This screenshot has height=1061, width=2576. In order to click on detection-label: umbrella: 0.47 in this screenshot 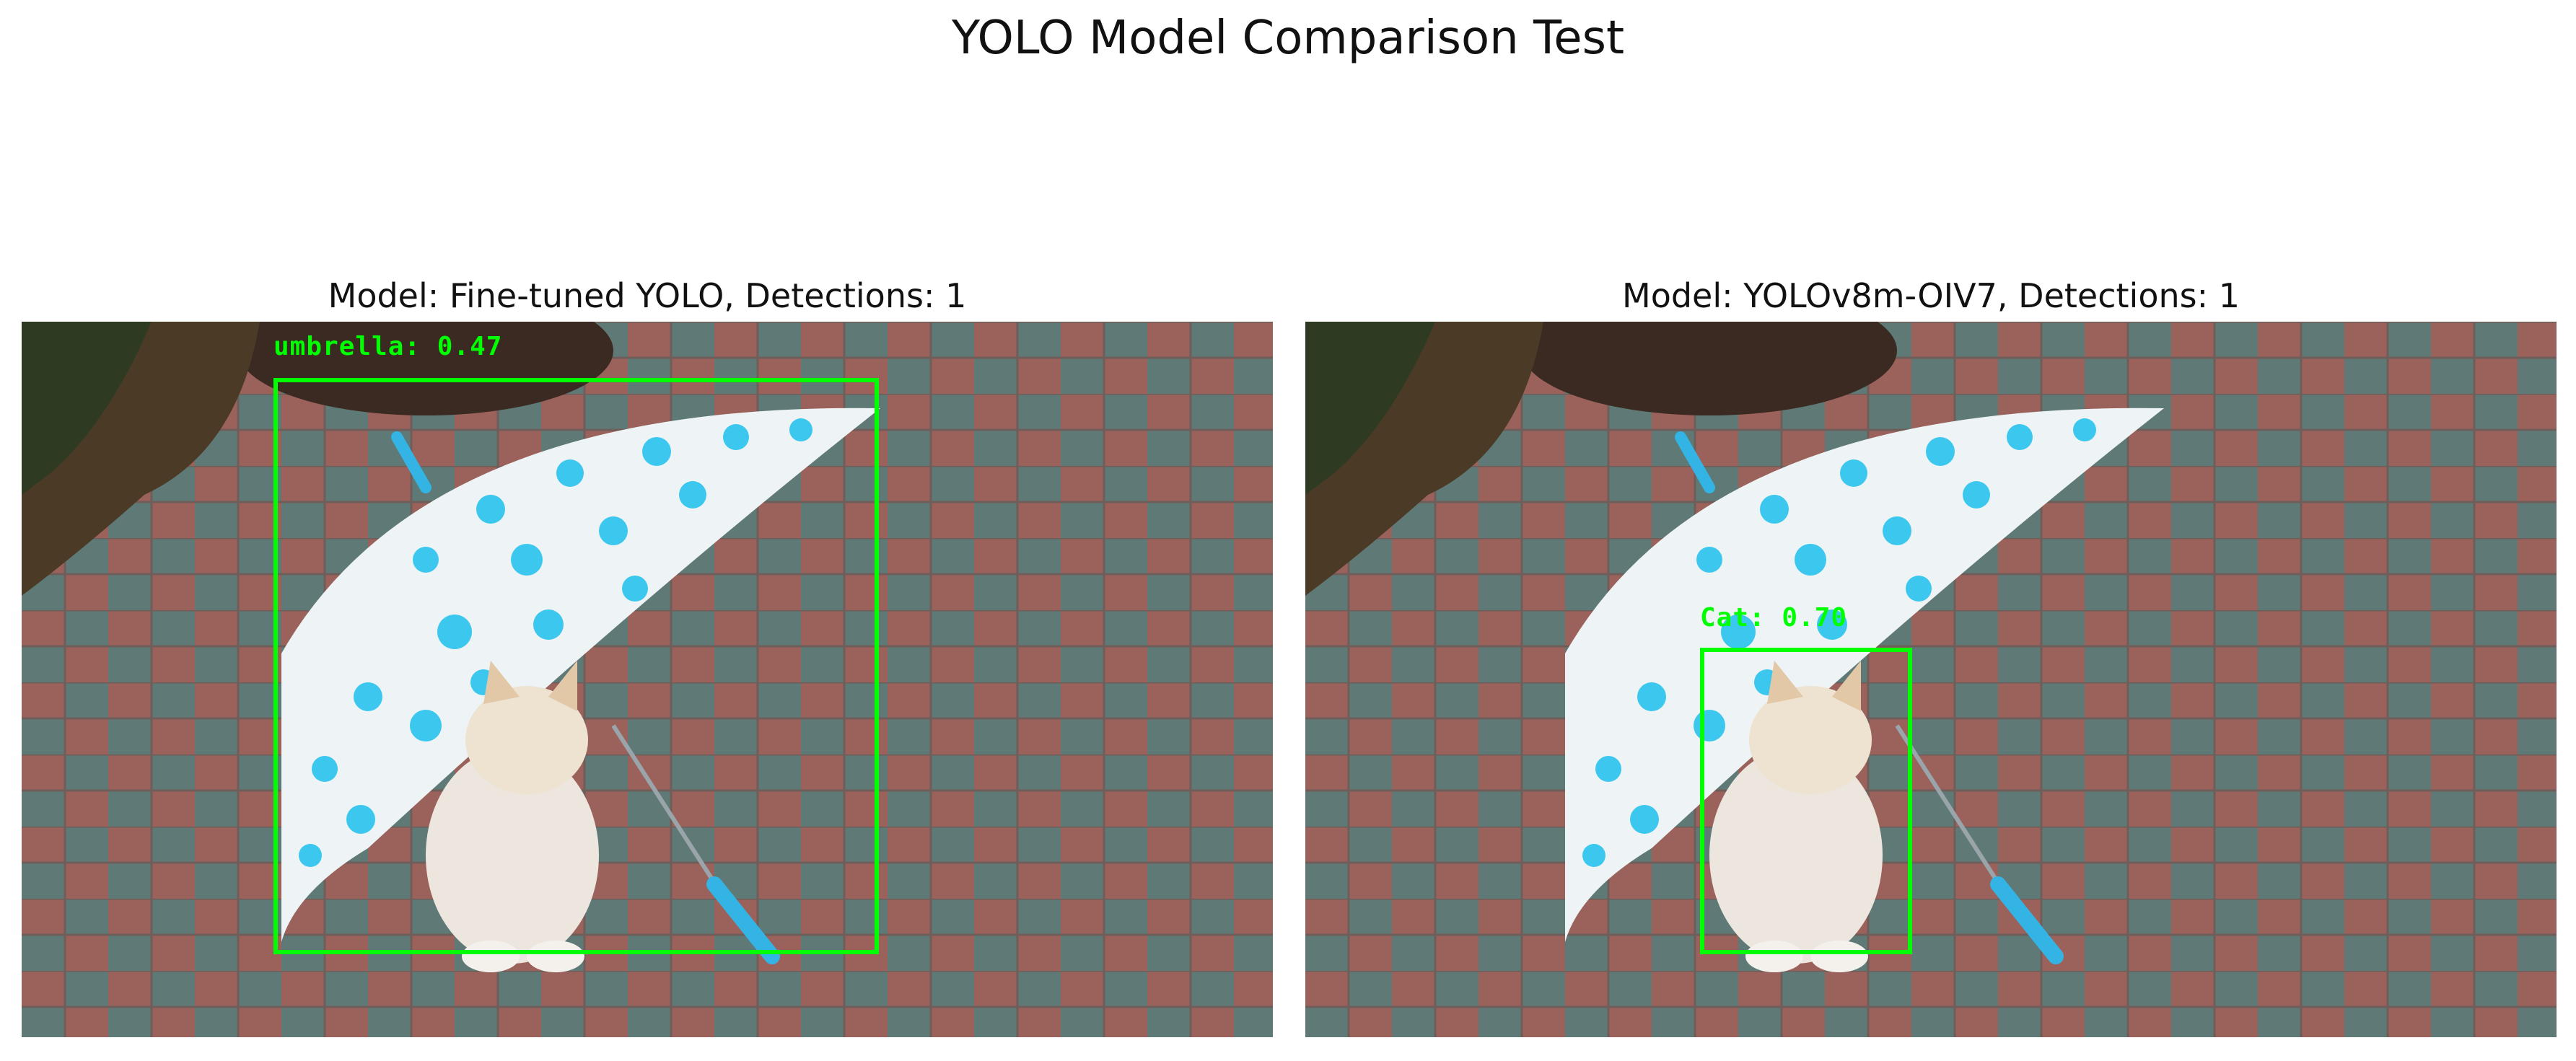, I will do `click(388, 346)`.